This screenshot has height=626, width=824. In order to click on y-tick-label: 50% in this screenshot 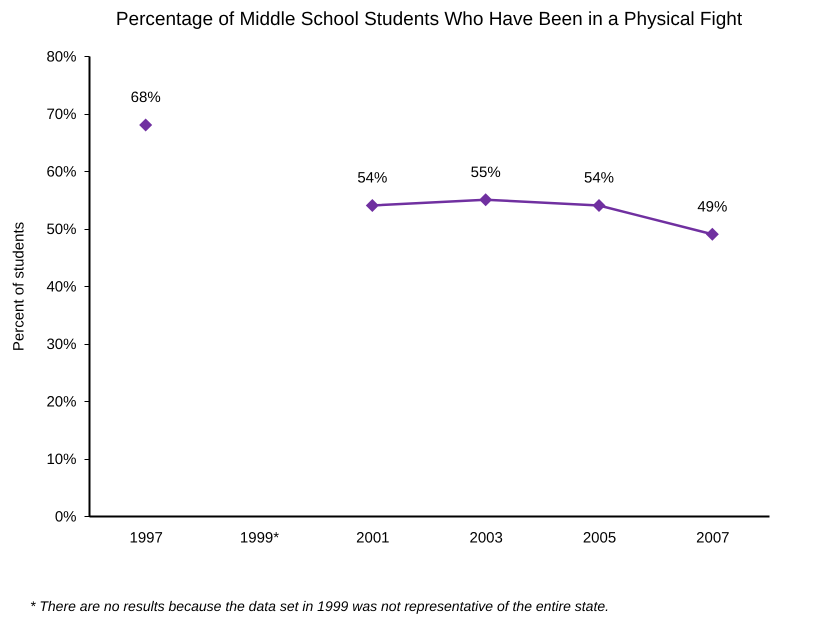, I will do `click(61, 229)`.